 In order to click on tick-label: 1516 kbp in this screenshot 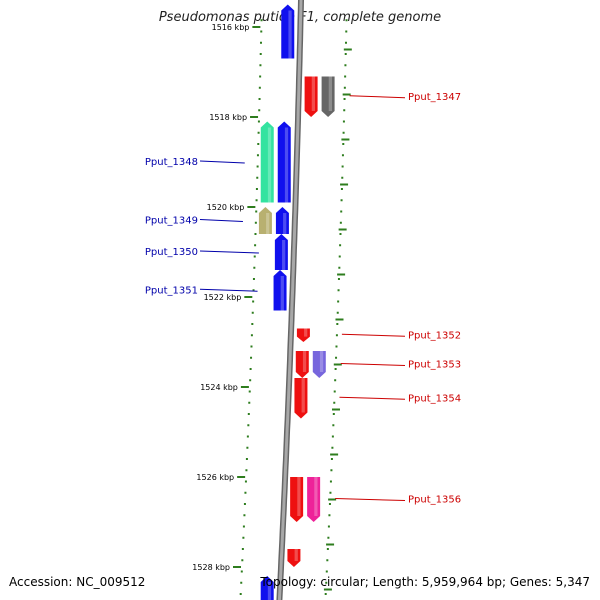, I will do `click(231, 27)`.